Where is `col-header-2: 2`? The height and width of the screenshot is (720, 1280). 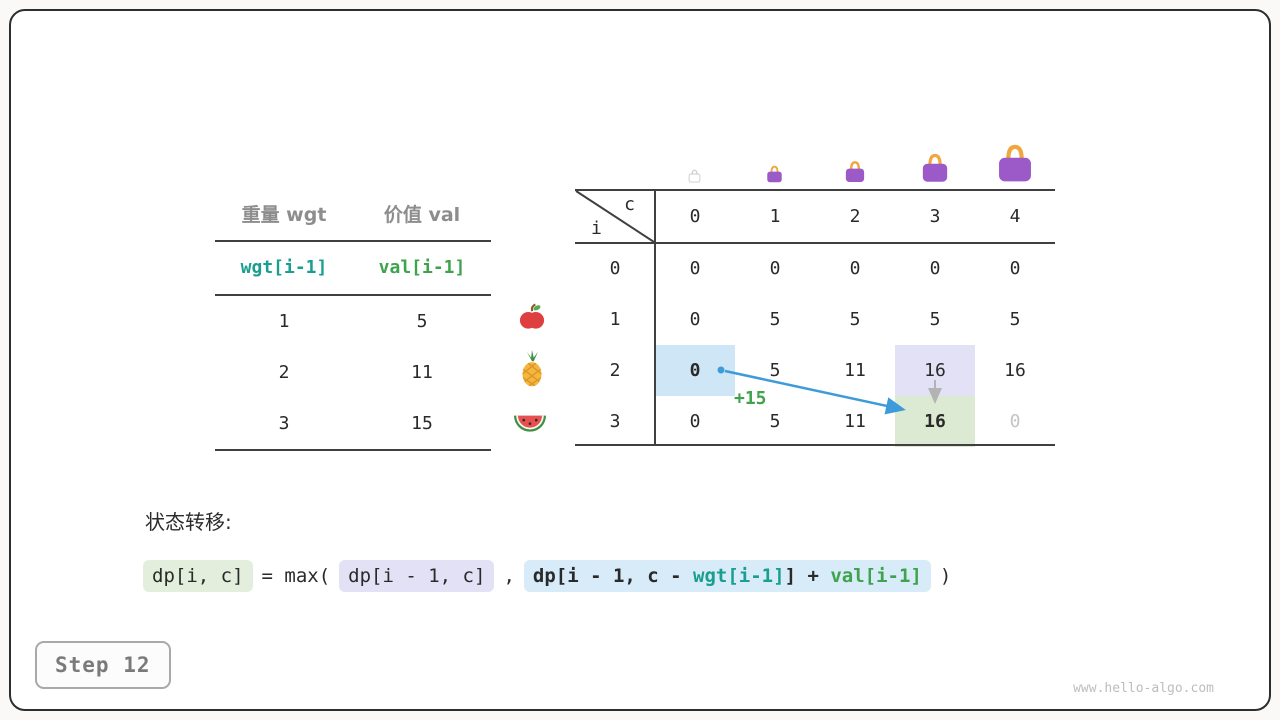
col-header-2: 2 is located at coordinates (855, 216).